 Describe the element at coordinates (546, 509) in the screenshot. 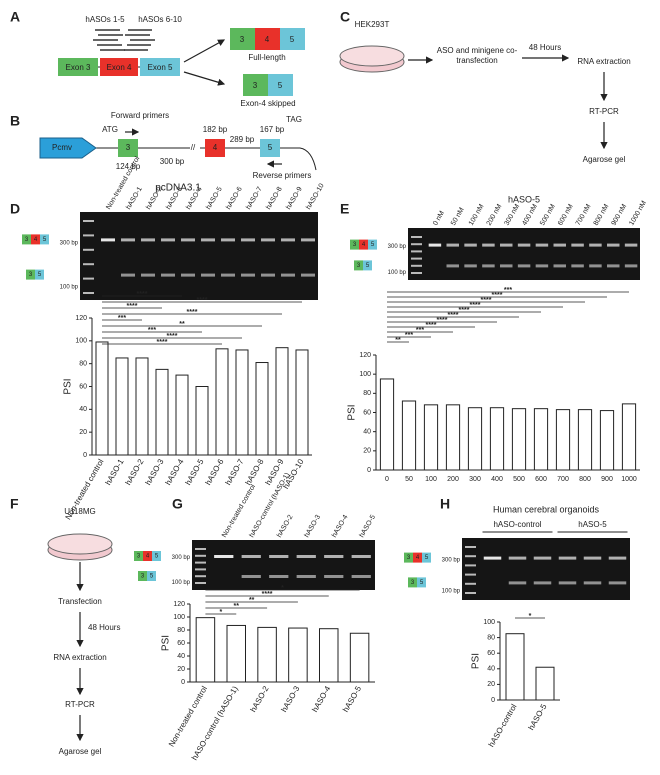

I see `gel-title: Human cerebral organoids` at that location.